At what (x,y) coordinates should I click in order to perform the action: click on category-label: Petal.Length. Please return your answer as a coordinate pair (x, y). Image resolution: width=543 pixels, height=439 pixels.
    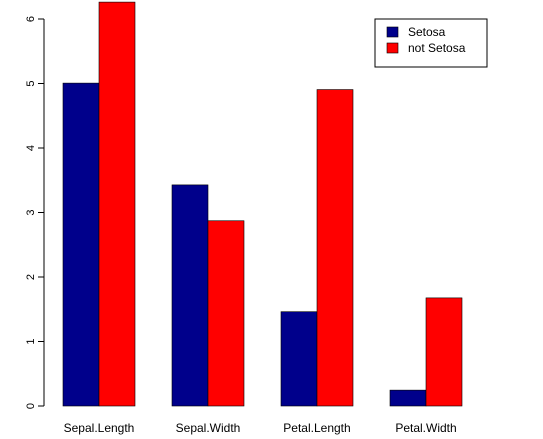
    Looking at the image, I should click on (316, 428).